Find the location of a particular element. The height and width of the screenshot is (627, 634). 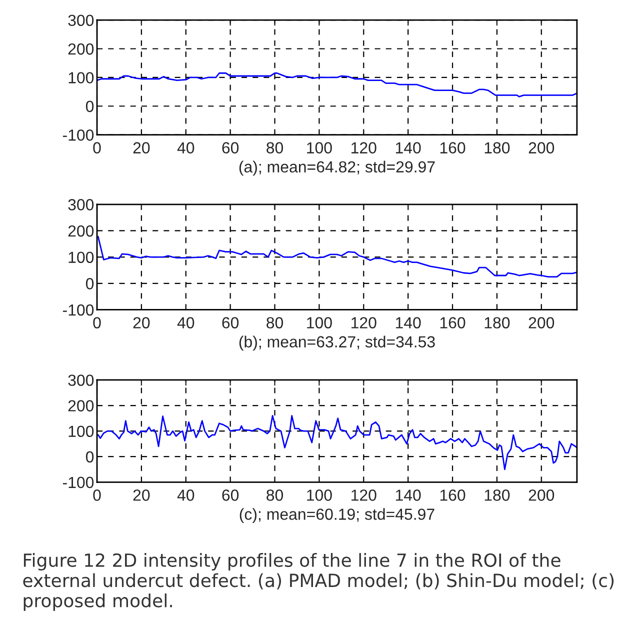

x-axis-title: (a); mean=64.82; std=29.97 is located at coordinates (337, 168).